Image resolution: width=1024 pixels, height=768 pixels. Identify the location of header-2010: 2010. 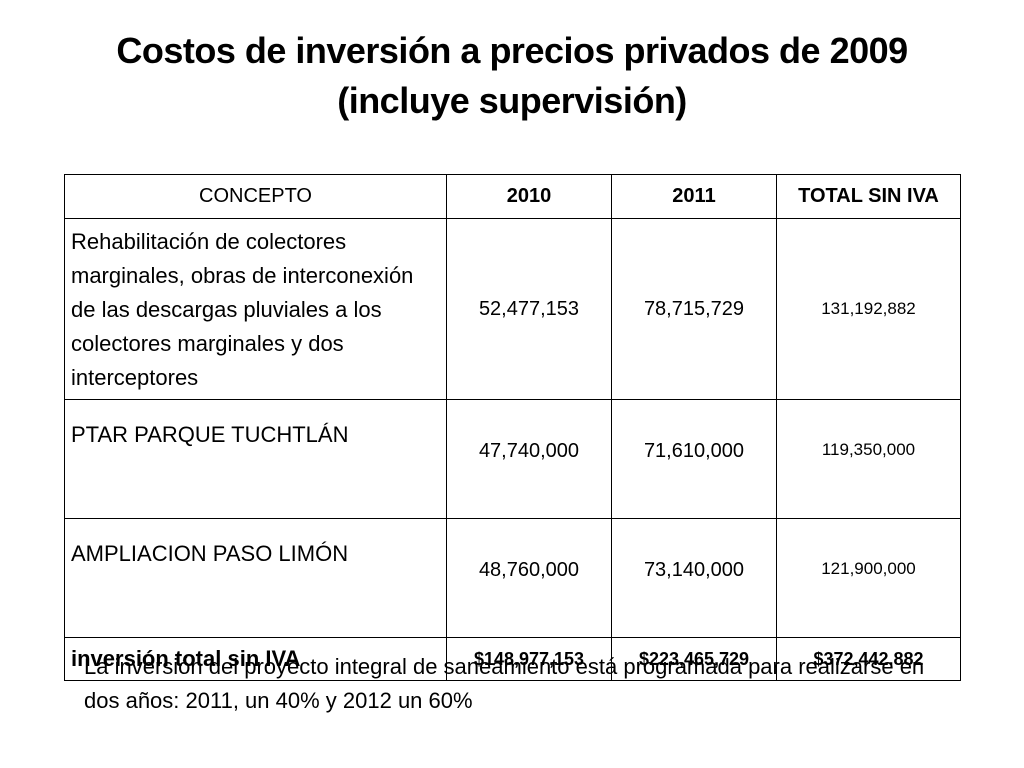
(529, 196).